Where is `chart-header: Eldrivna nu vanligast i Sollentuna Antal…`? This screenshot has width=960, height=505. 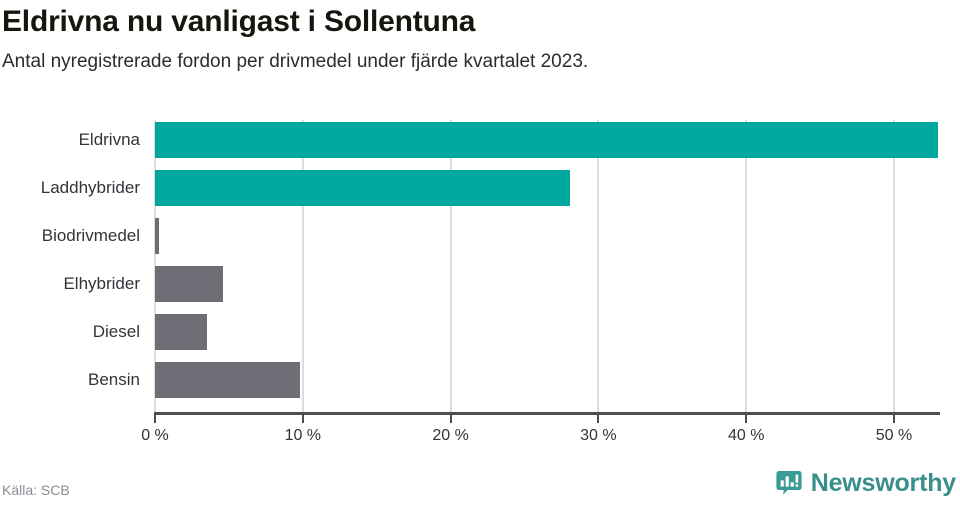
chart-header: Eldrivna nu vanligast i Sollentuna Antal… is located at coordinates (480, 37).